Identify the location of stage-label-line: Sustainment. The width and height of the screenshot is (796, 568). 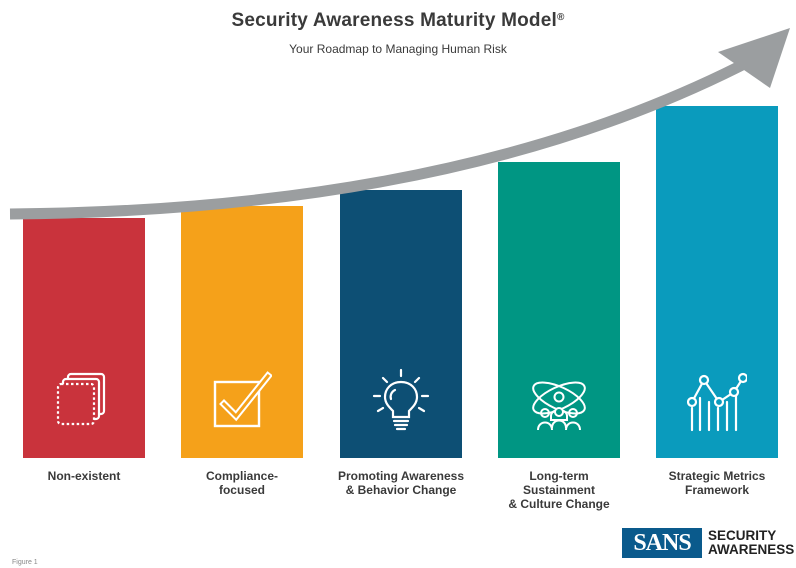
(558, 490).